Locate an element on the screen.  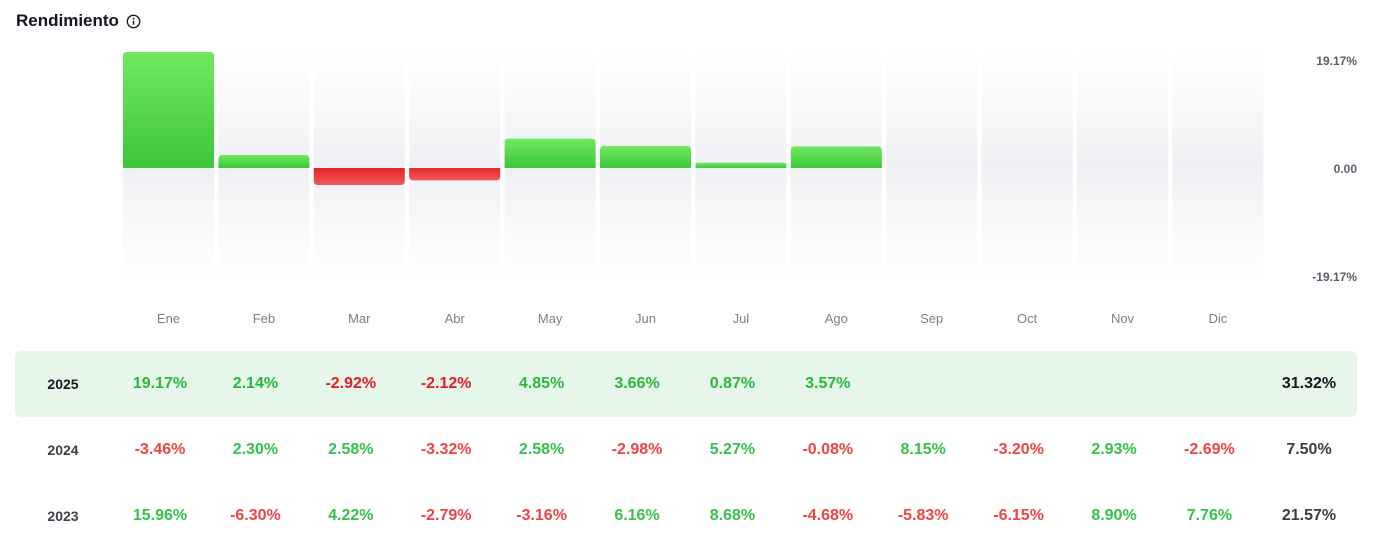
bar-mar is located at coordinates (359, 177).